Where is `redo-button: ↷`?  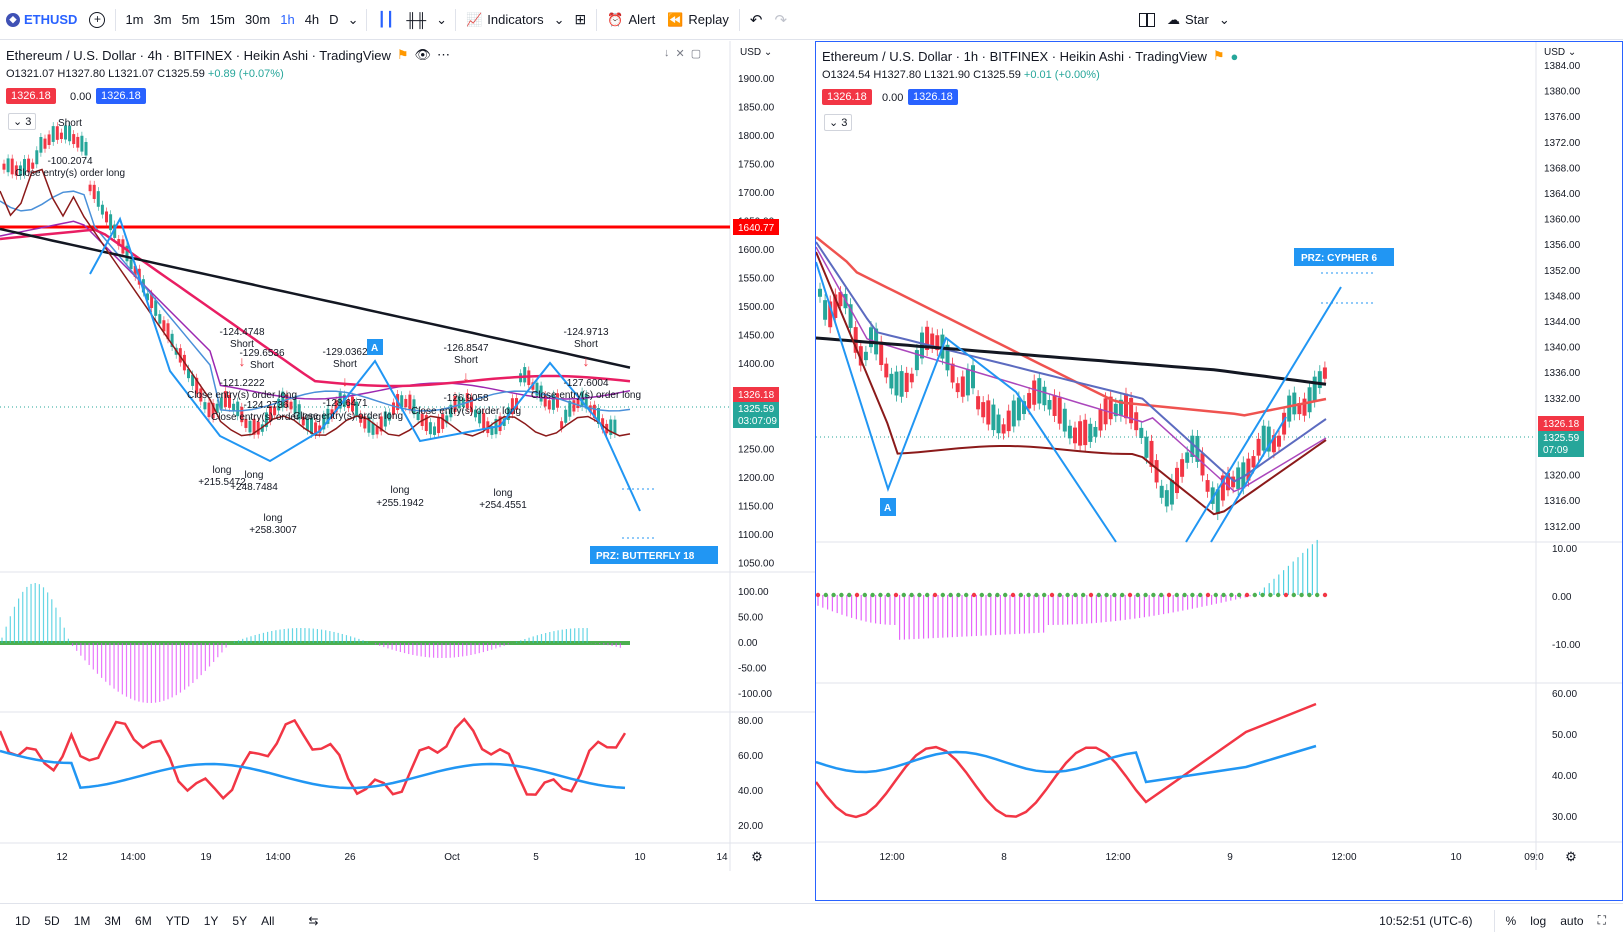
redo-button: ↷ is located at coordinates (780, 20).